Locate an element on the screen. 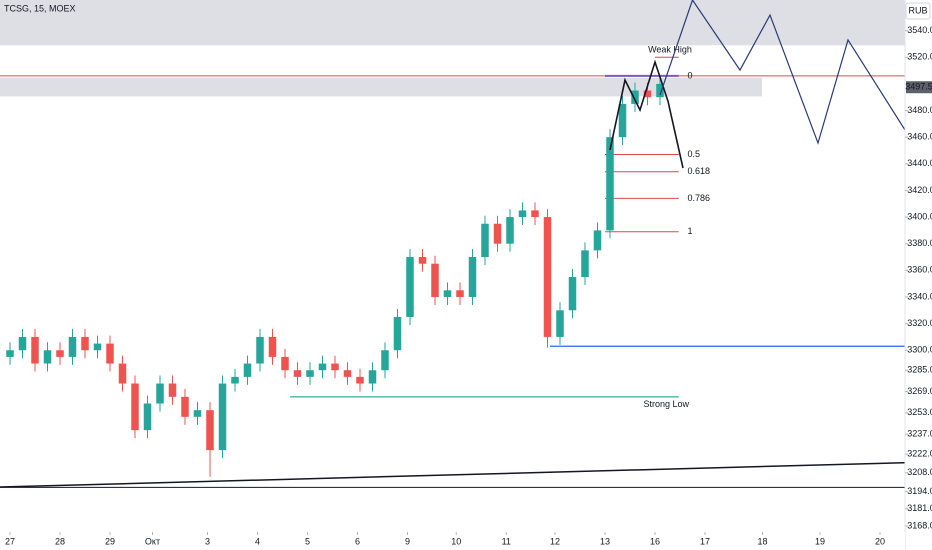 The height and width of the screenshot is (550, 932). x-tick-label: 13 is located at coordinates (605, 541).